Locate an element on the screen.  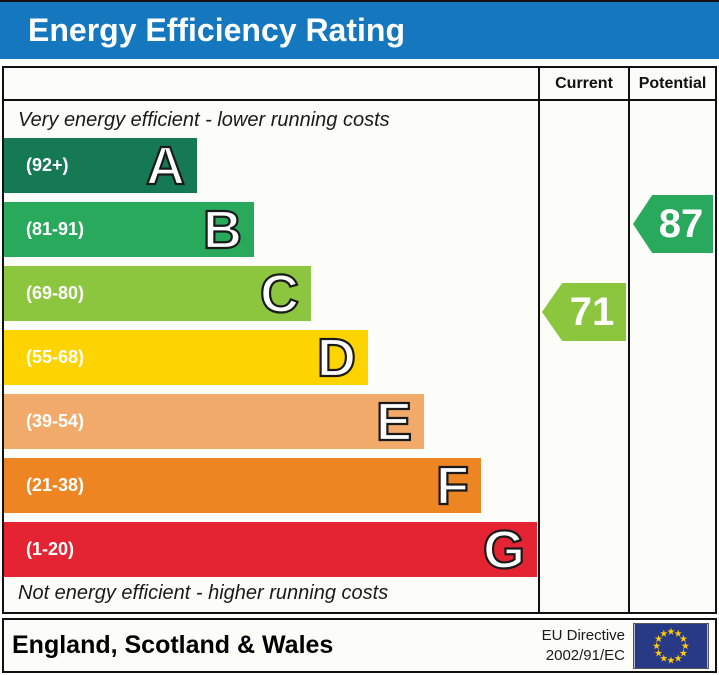
eu-flag-icon is located at coordinates (671, 645).